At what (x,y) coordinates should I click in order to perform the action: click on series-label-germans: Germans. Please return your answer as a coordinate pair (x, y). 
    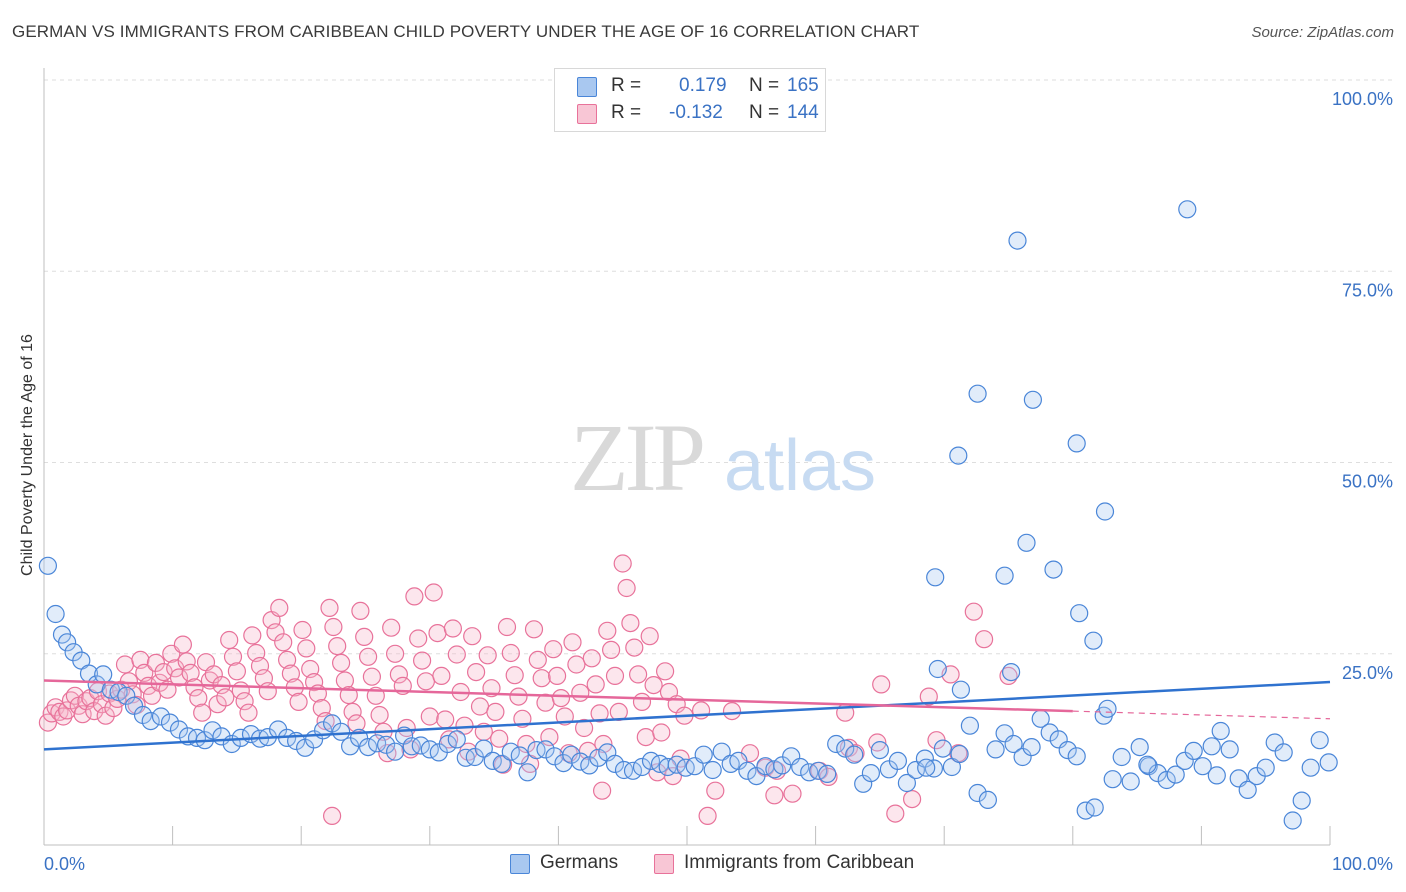
    Looking at the image, I should click on (579, 862).